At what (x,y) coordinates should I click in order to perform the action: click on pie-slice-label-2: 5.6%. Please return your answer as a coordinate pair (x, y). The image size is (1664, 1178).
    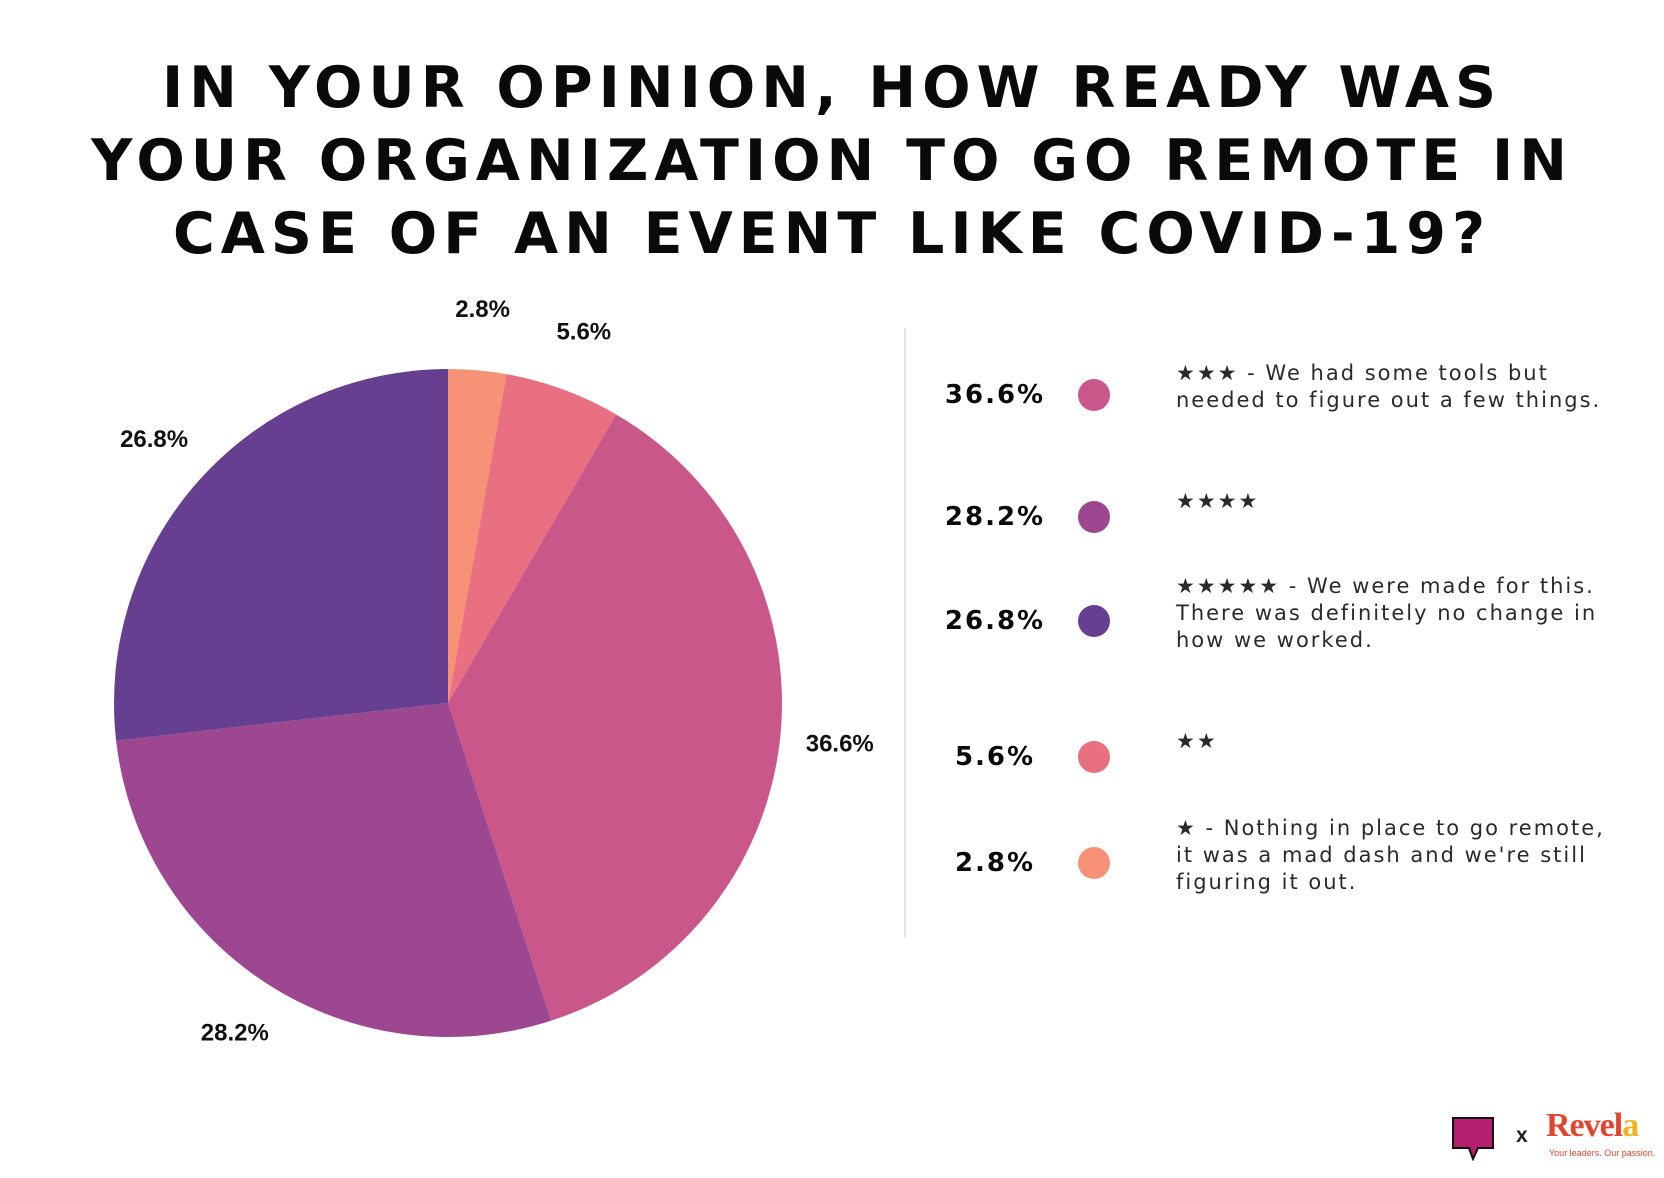
    Looking at the image, I should click on (583, 331).